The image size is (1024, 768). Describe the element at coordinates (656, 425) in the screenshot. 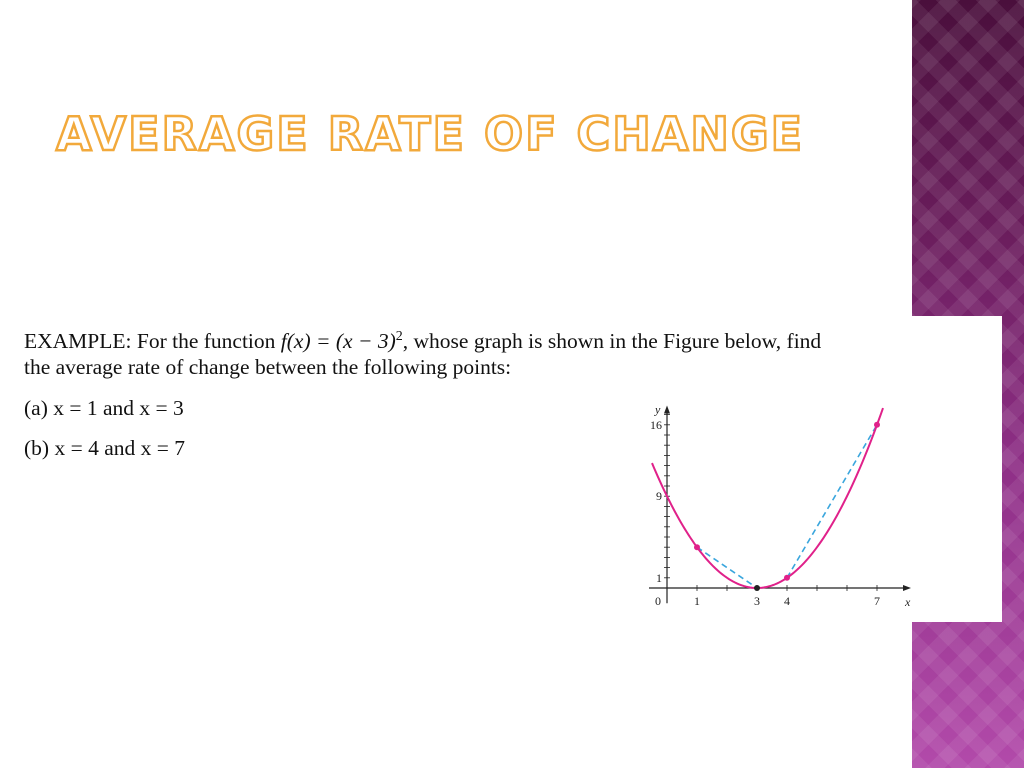

I see `y-tick-label: 16` at that location.